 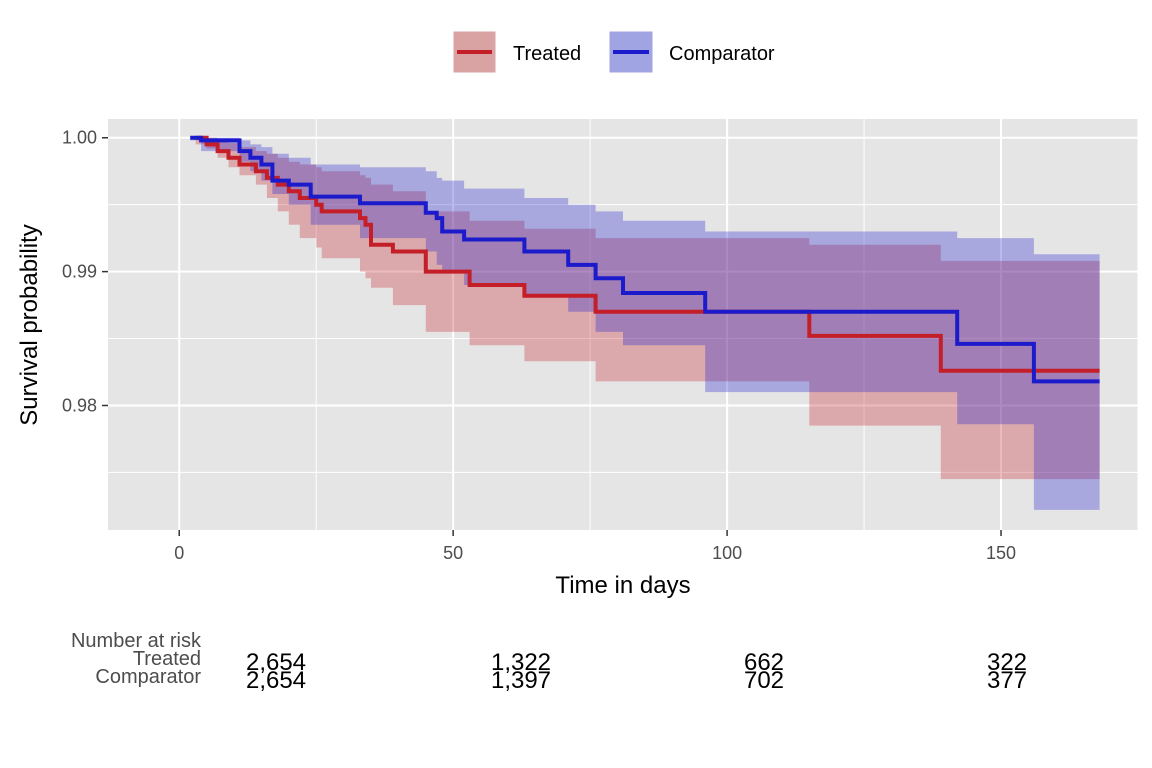 I want to click on y-tick-label: 0.99, so click(x=79, y=272).